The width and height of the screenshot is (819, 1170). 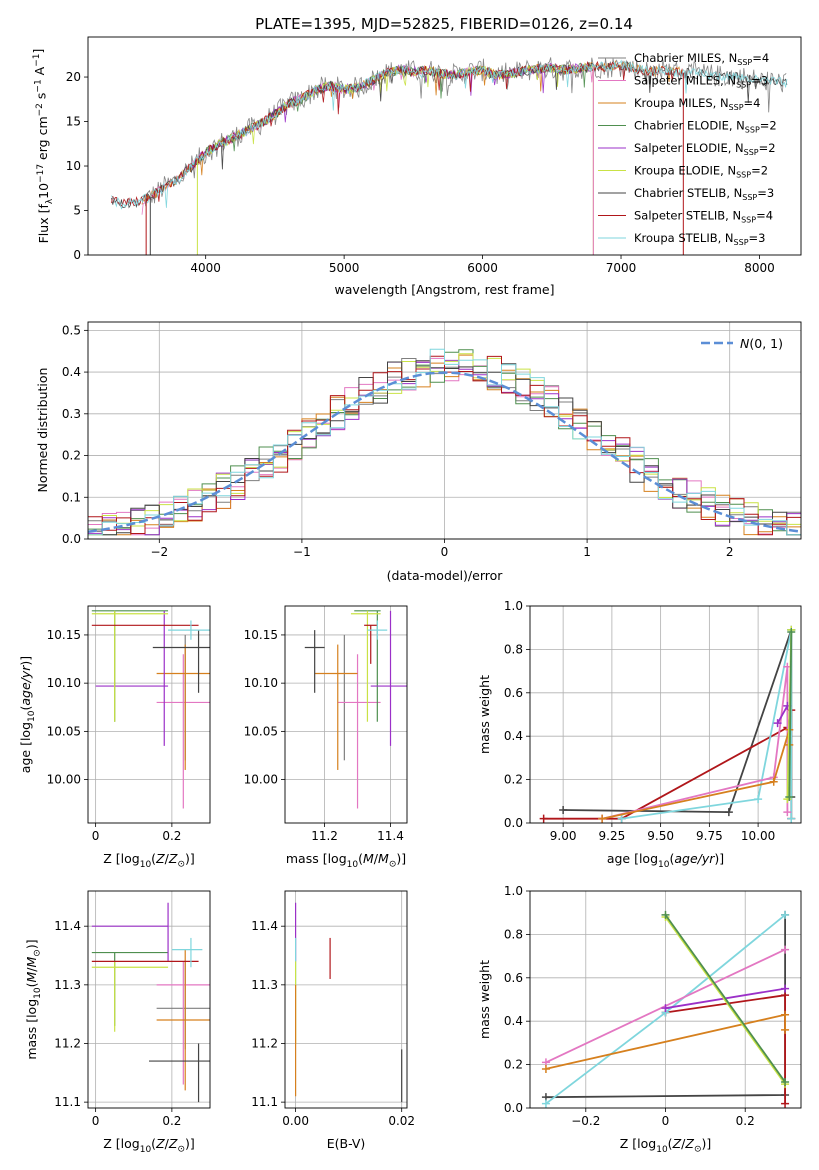 I want to click on x-tick-label: 9.00, so click(x=563, y=836).